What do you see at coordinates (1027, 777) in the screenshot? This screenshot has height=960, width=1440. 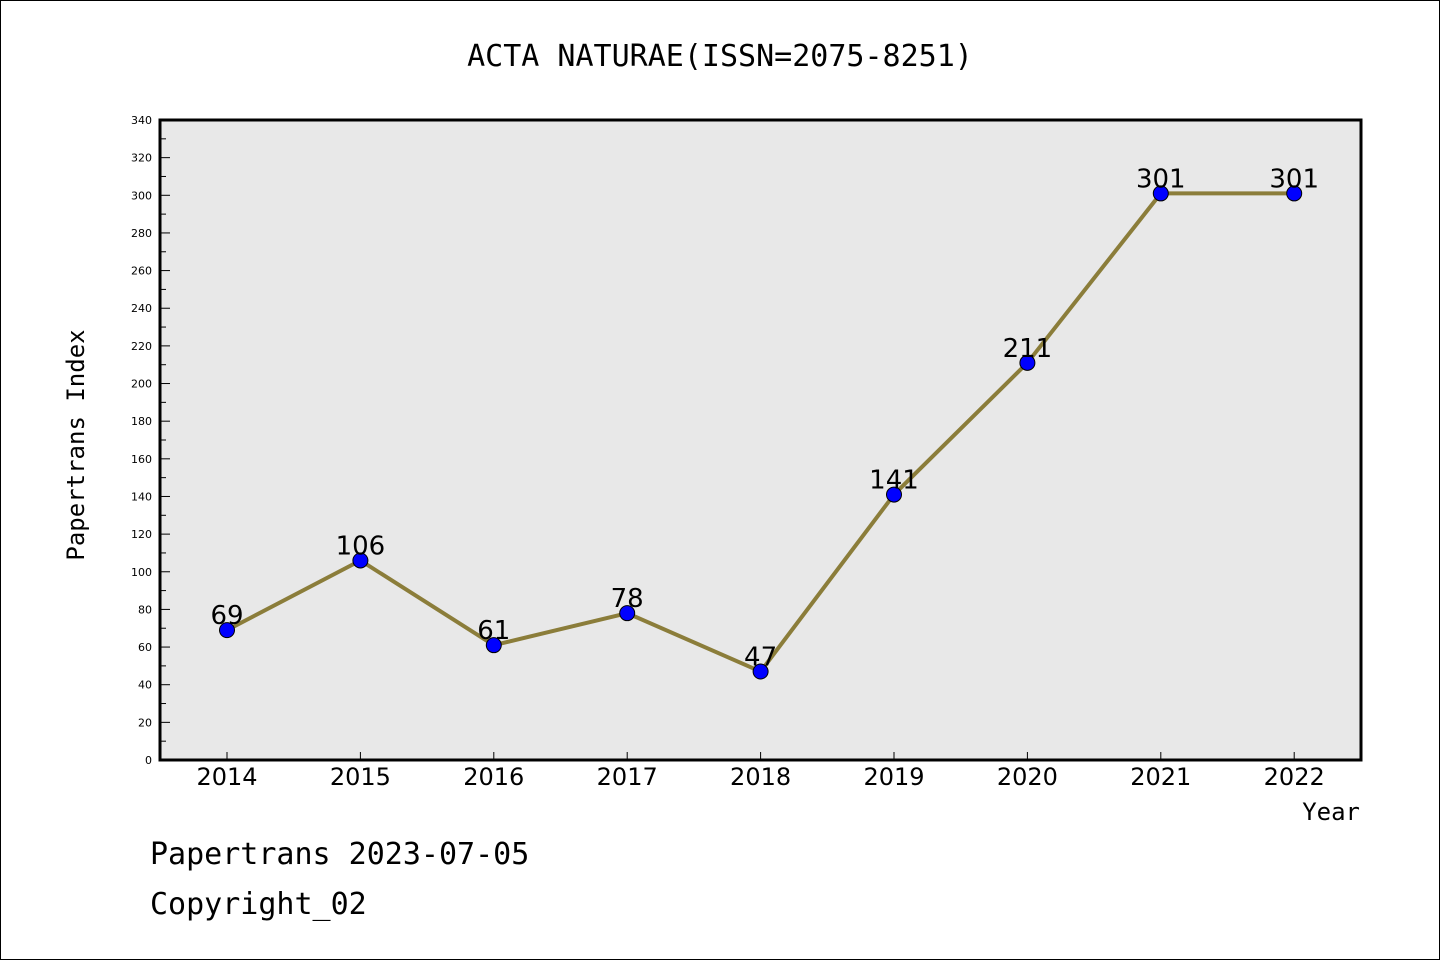 I see `x-tick-label: 2020` at bounding box center [1027, 777].